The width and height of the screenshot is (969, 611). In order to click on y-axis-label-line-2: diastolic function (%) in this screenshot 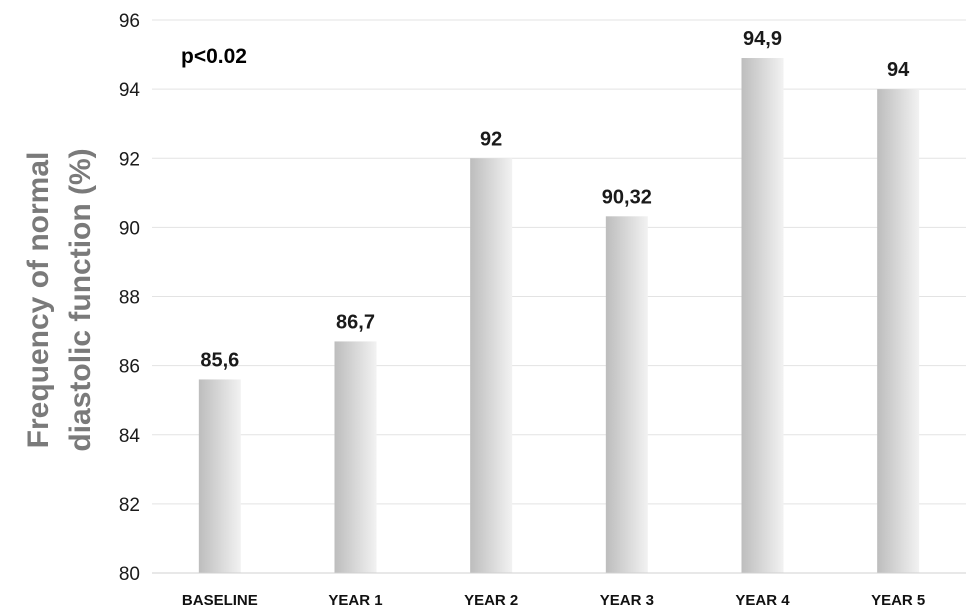, I will do `click(80, 299)`.